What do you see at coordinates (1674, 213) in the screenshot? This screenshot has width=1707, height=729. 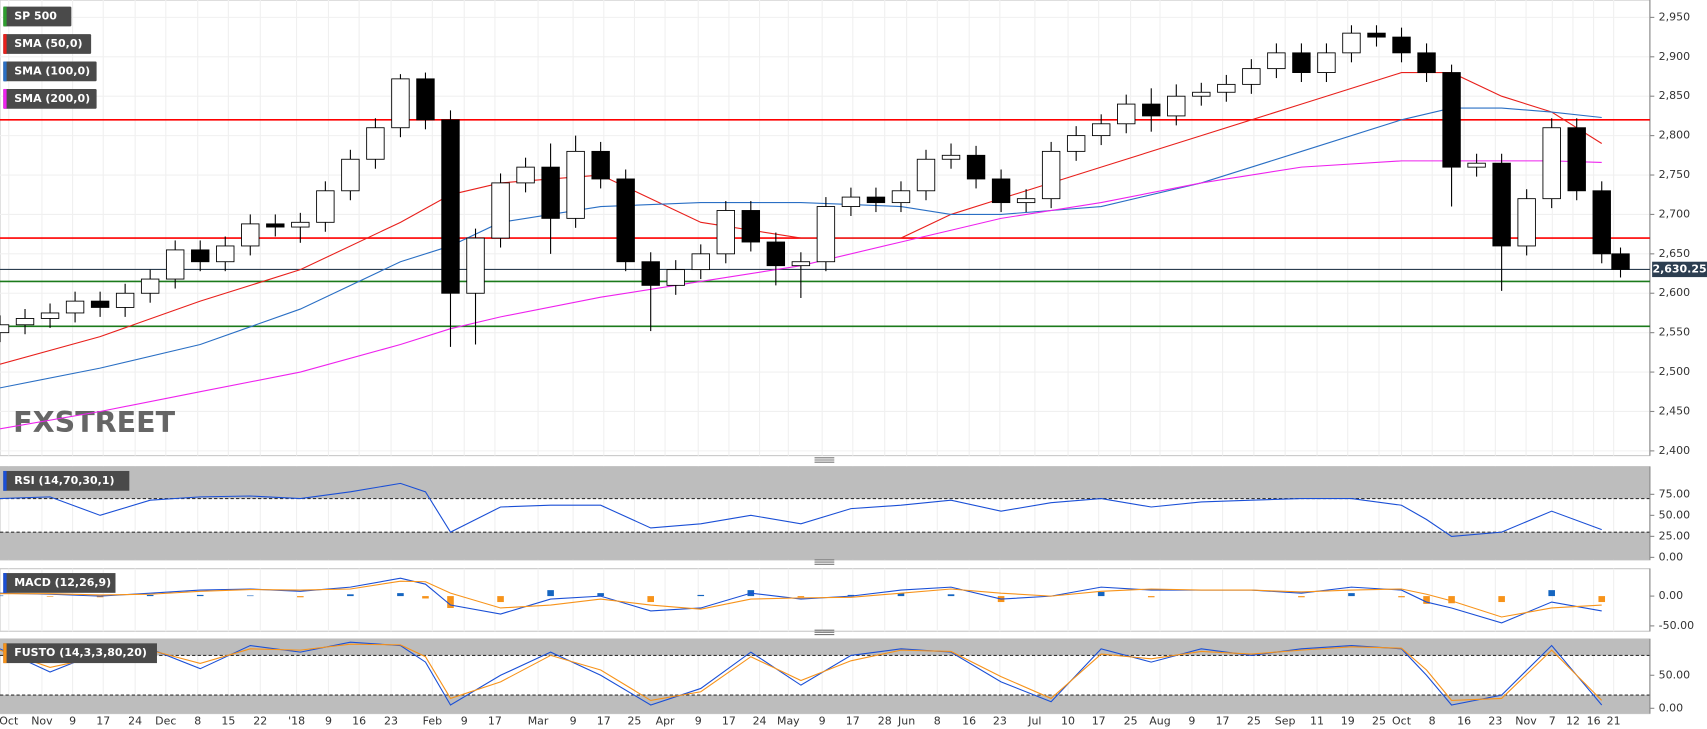 I see `y-tick-label: 2,700` at bounding box center [1674, 213].